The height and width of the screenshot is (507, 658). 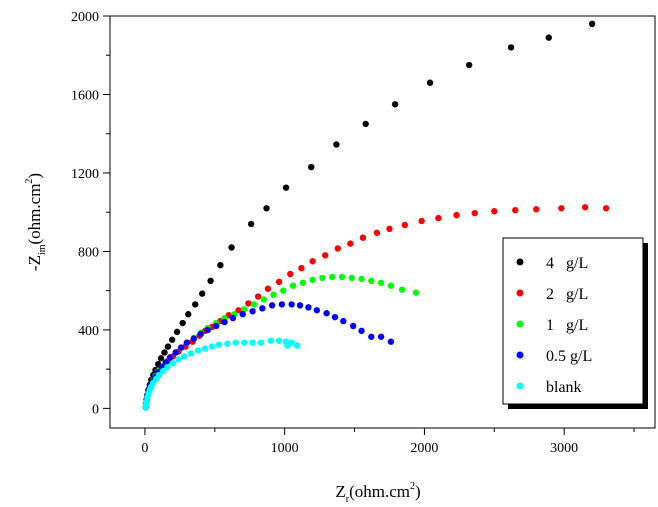 What do you see at coordinates (564, 448) in the screenshot?
I see `x-tick-label: 3000` at bounding box center [564, 448].